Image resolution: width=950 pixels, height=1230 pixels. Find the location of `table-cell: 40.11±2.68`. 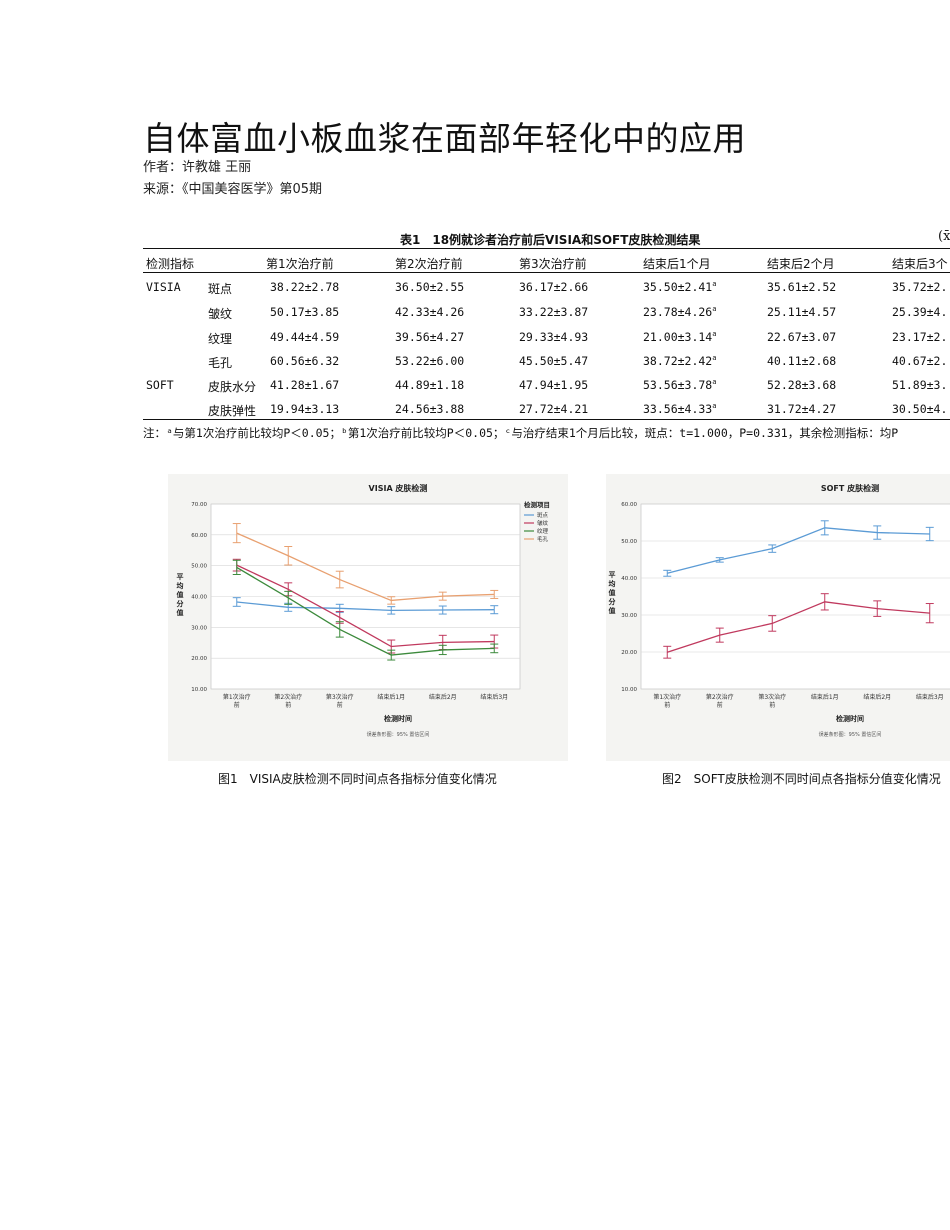

table-cell: 40.11±2.68 is located at coordinates (802, 361).